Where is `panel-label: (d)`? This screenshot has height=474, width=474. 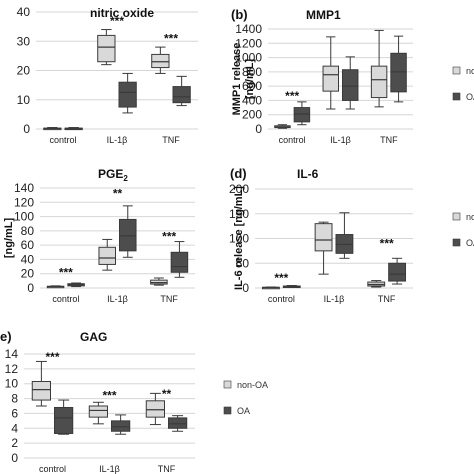 panel-label: (d) is located at coordinates (238, 173).